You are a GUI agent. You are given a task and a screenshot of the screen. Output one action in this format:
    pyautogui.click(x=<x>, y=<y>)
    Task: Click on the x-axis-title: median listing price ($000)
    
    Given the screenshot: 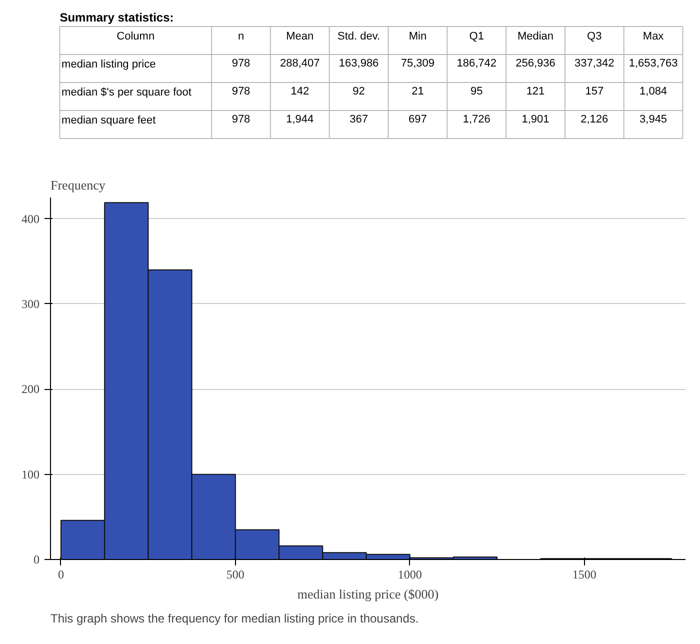 What is the action you would take?
    pyautogui.click(x=368, y=594)
    